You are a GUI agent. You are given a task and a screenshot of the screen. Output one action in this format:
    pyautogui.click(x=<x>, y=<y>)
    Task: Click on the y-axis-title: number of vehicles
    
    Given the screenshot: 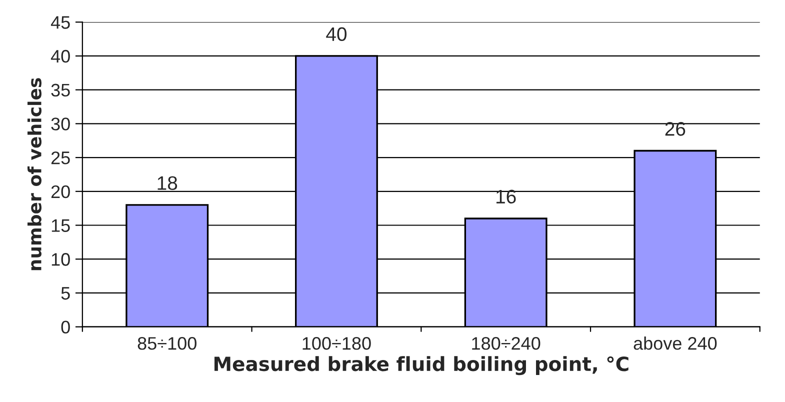 What is the action you would take?
    pyautogui.click(x=35, y=174)
    